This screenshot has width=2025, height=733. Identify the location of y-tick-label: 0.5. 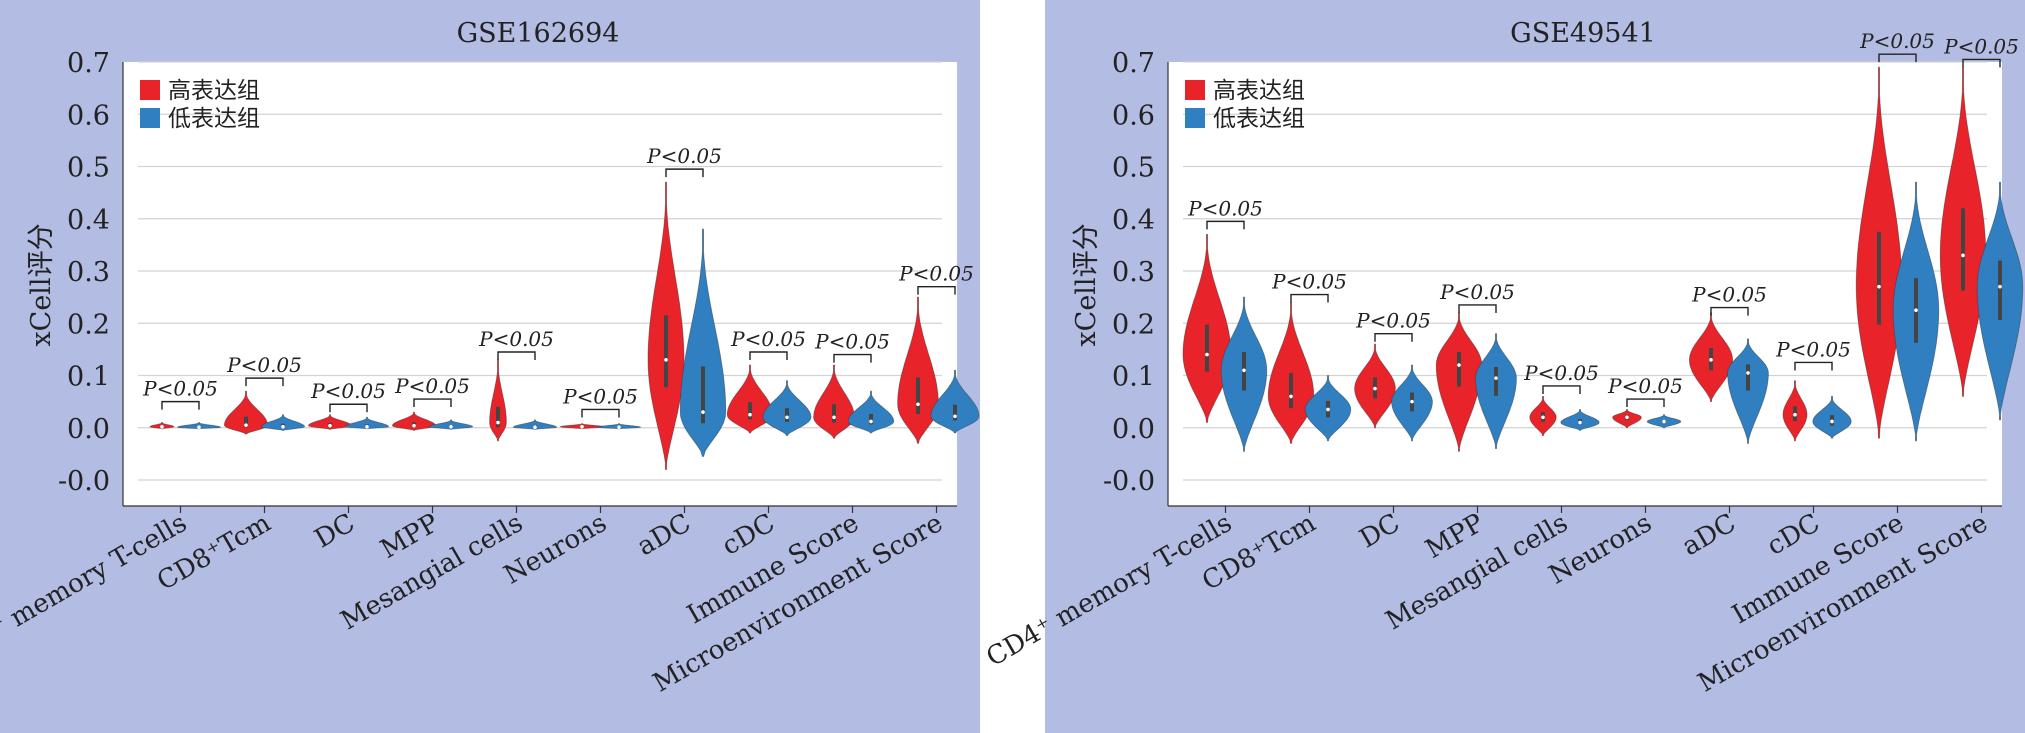
(1133, 168).